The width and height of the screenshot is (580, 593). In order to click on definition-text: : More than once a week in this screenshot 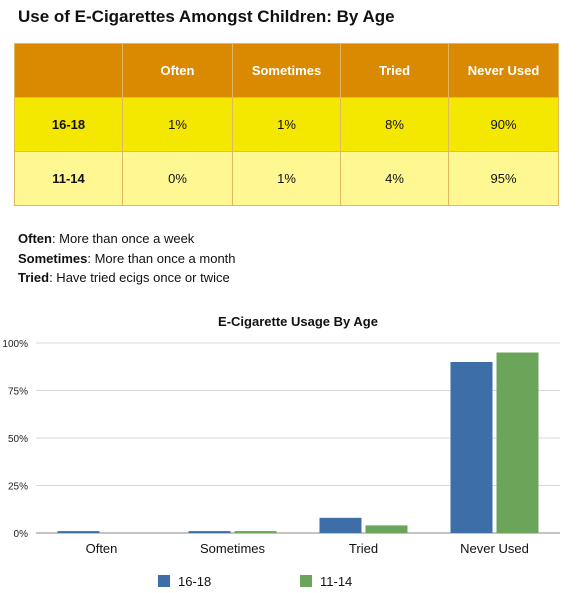, I will do `click(123, 238)`.